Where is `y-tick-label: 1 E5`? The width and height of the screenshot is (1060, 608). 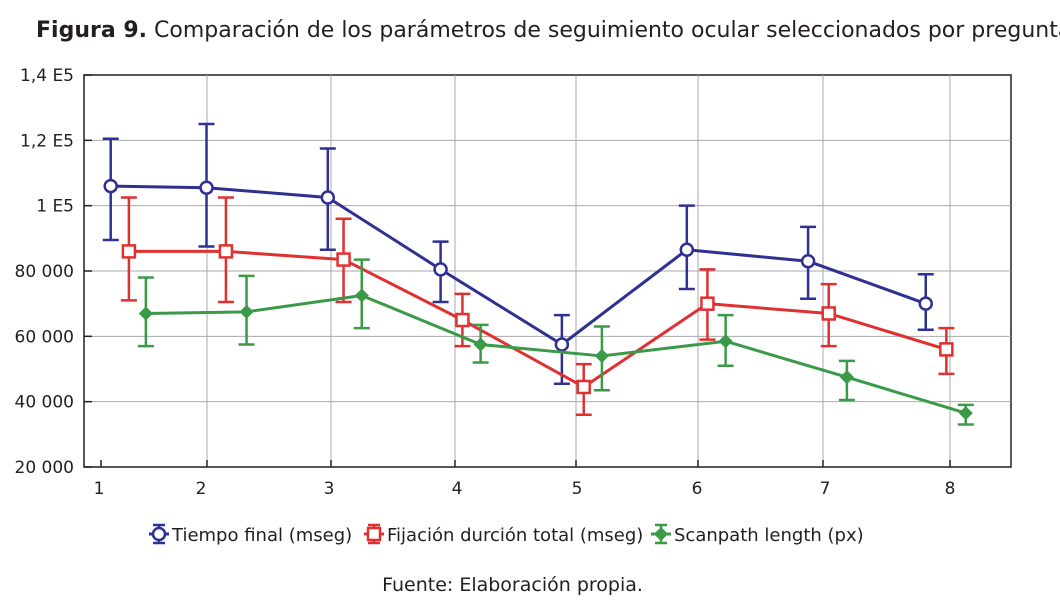 y-tick-label: 1 E5 is located at coordinates (55, 207).